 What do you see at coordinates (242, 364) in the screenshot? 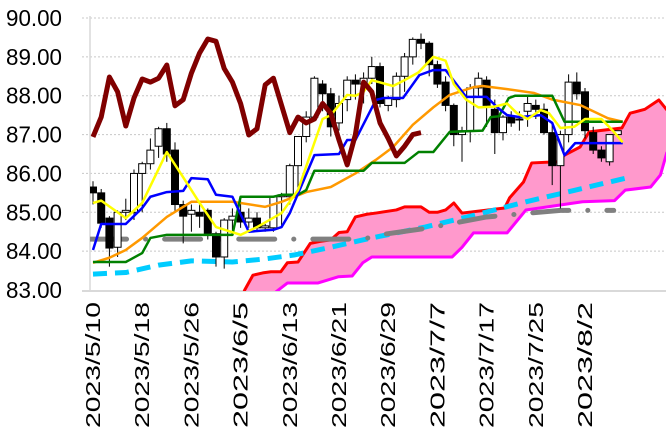
I see `x-tick-label: 2023/6/5` at bounding box center [242, 364].